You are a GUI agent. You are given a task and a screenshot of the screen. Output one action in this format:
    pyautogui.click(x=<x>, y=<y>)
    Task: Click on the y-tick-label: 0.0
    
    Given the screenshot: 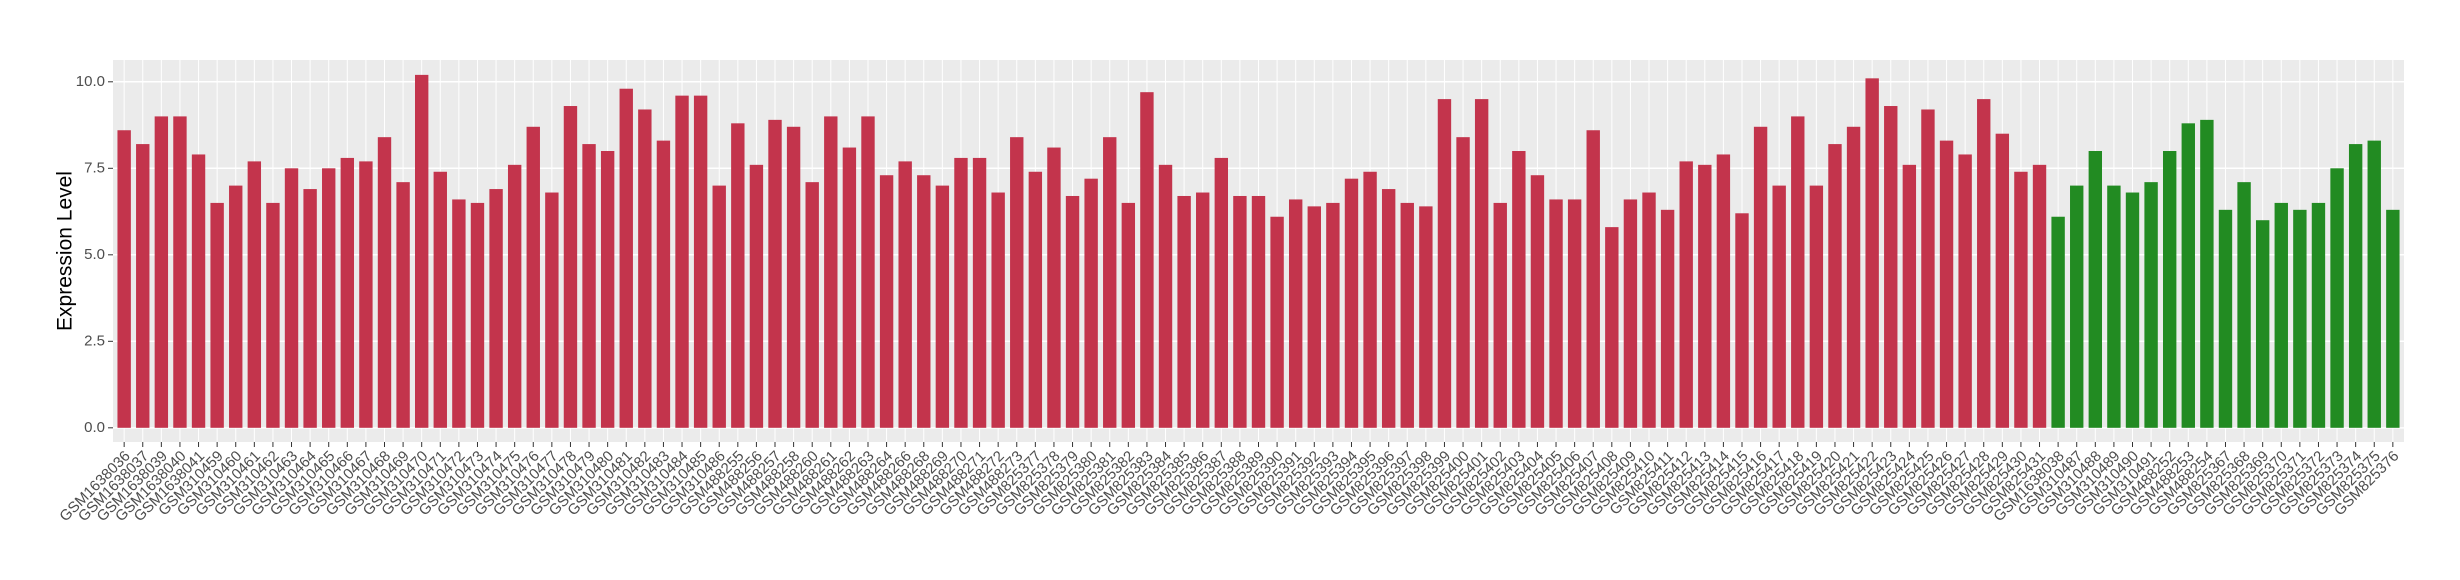 What is the action you would take?
    pyautogui.click(x=94, y=427)
    